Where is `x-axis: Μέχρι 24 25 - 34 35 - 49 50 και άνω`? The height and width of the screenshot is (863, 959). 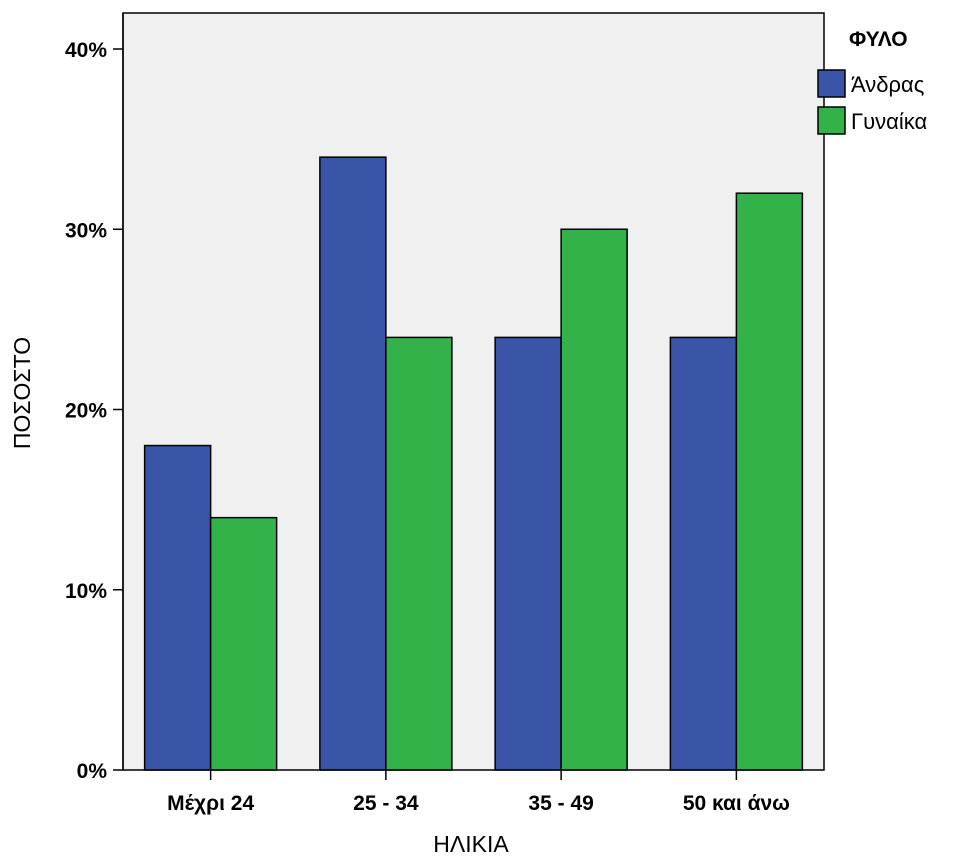
x-axis: Μέχρι 24 25 - 34 35 - 49 50 και άνω is located at coordinates (478, 792).